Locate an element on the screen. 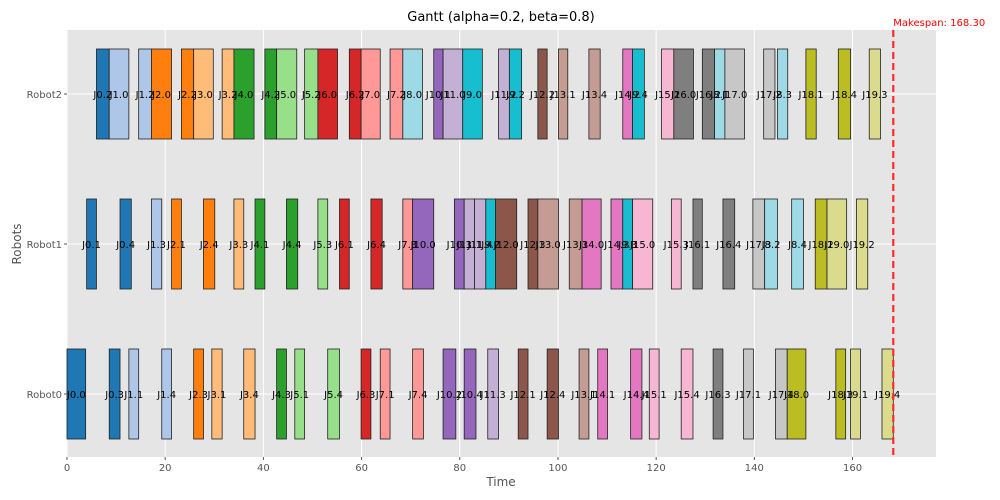 Image resolution: width=1000 pixels, height=500 pixels. task-label: J5.0 is located at coordinates (286, 95).